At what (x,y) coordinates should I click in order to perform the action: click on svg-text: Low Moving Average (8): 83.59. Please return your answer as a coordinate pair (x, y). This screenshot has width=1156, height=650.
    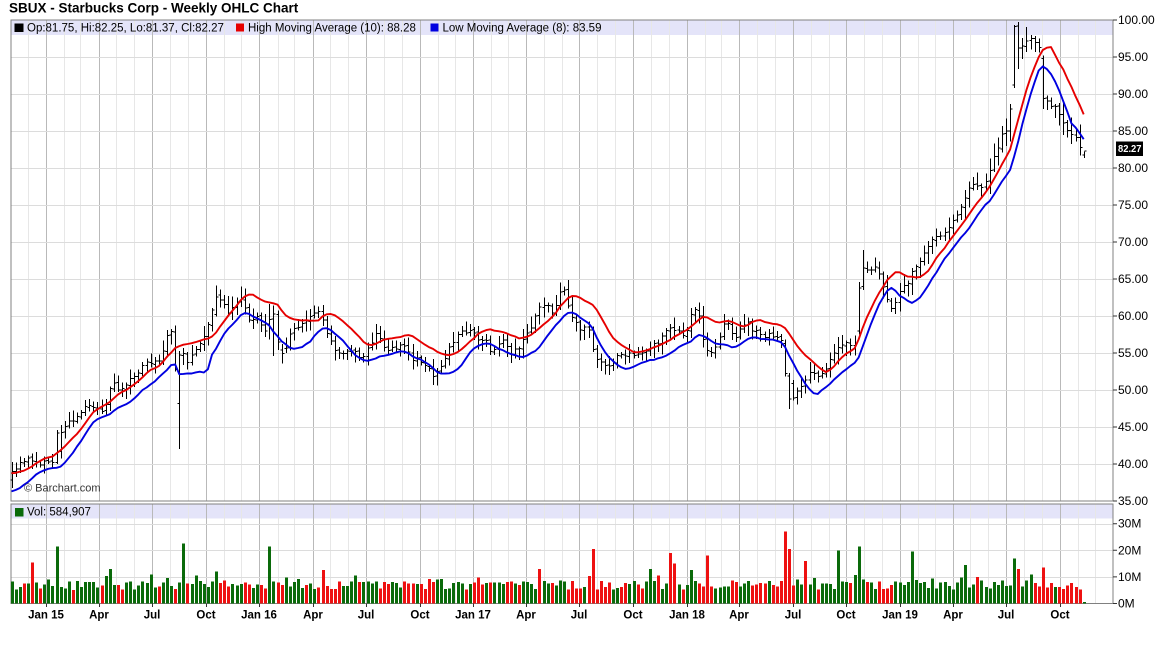
    Looking at the image, I should click on (522, 29).